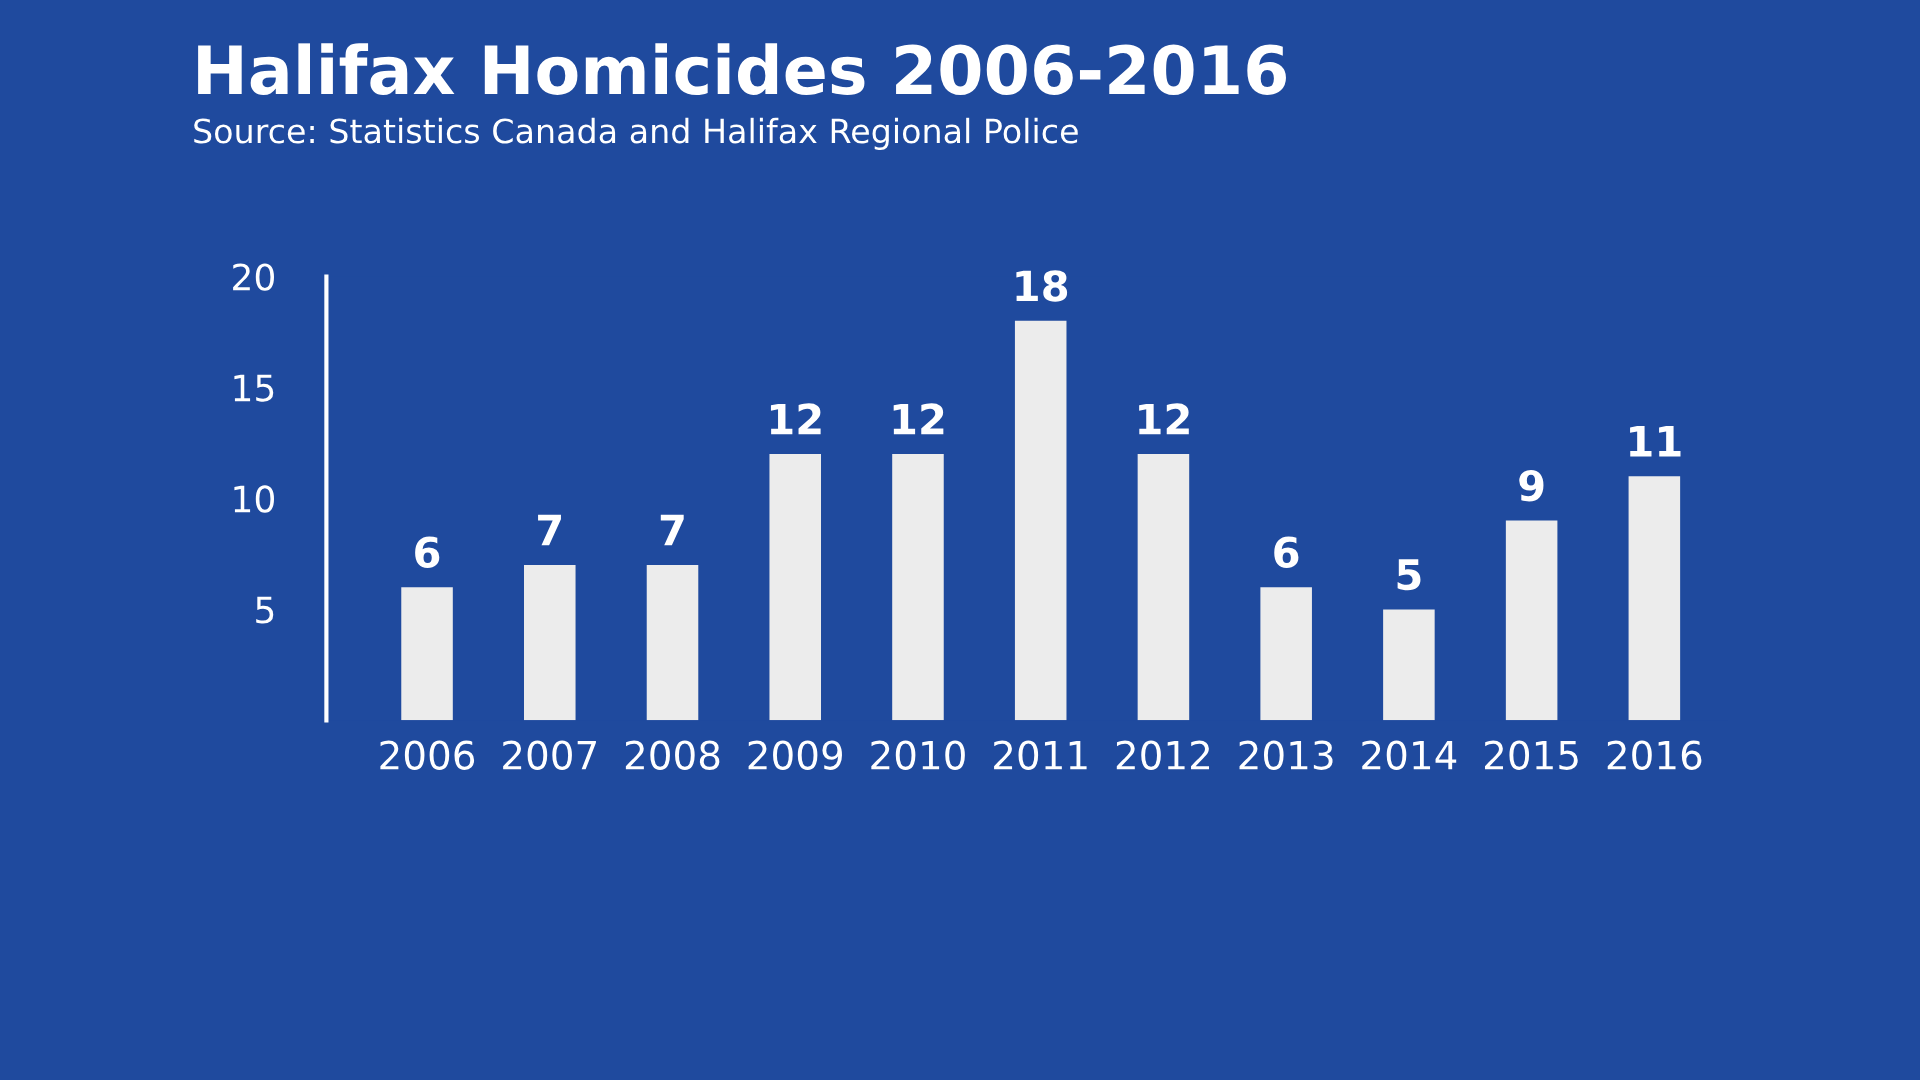 The height and width of the screenshot is (1080, 1920). What do you see at coordinates (1531, 485) in the screenshot?
I see `data-label: 9` at bounding box center [1531, 485].